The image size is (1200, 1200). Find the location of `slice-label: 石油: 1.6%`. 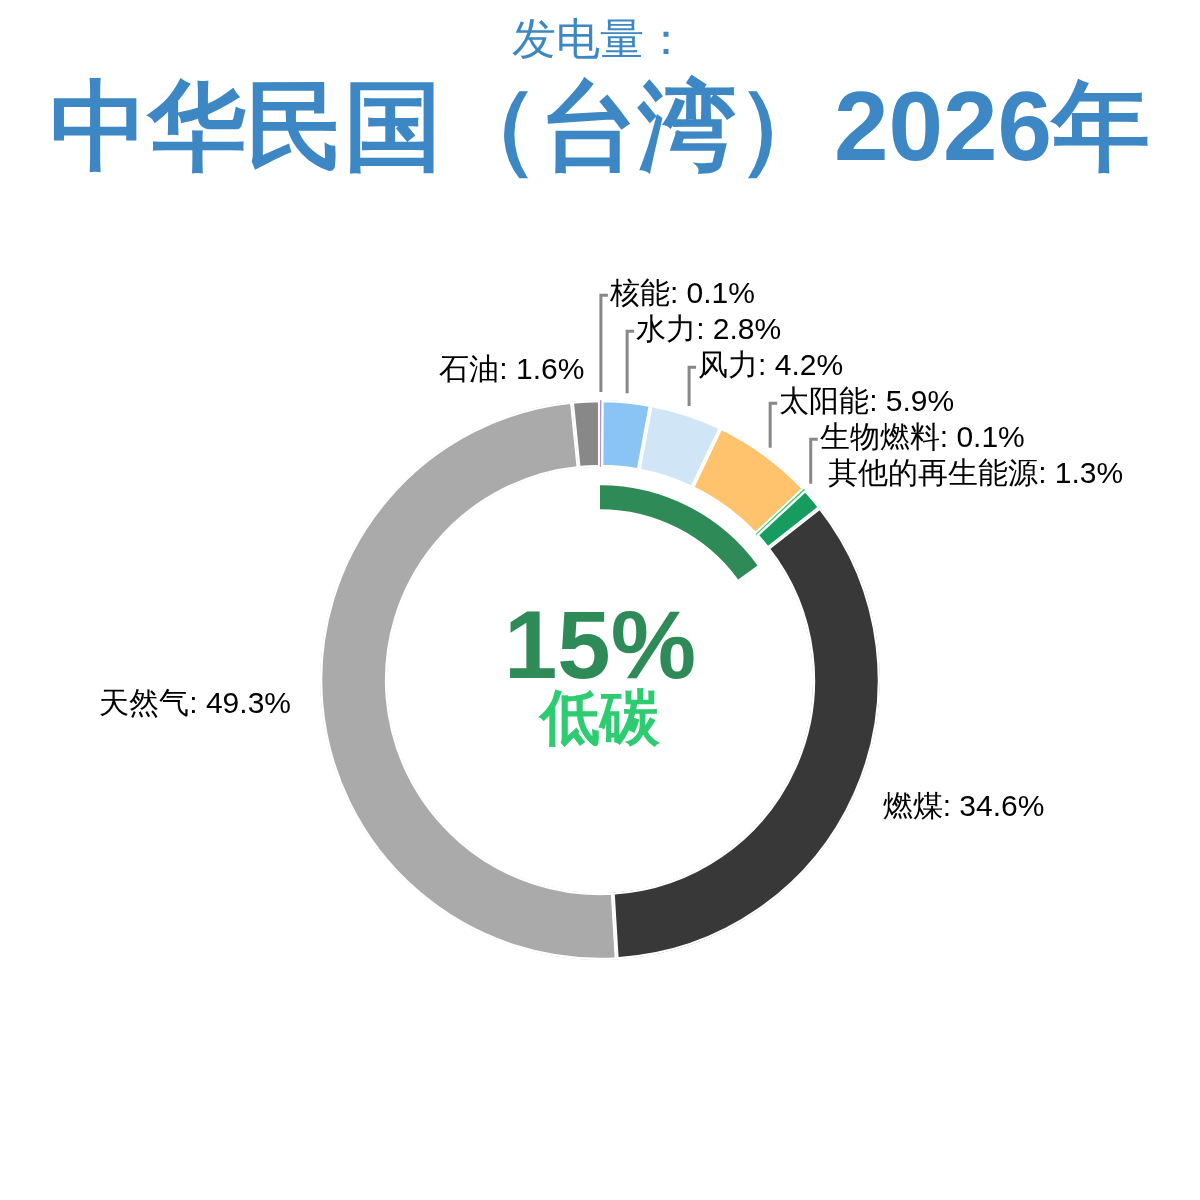

slice-label: 石油: 1.6% is located at coordinates (512, 368).